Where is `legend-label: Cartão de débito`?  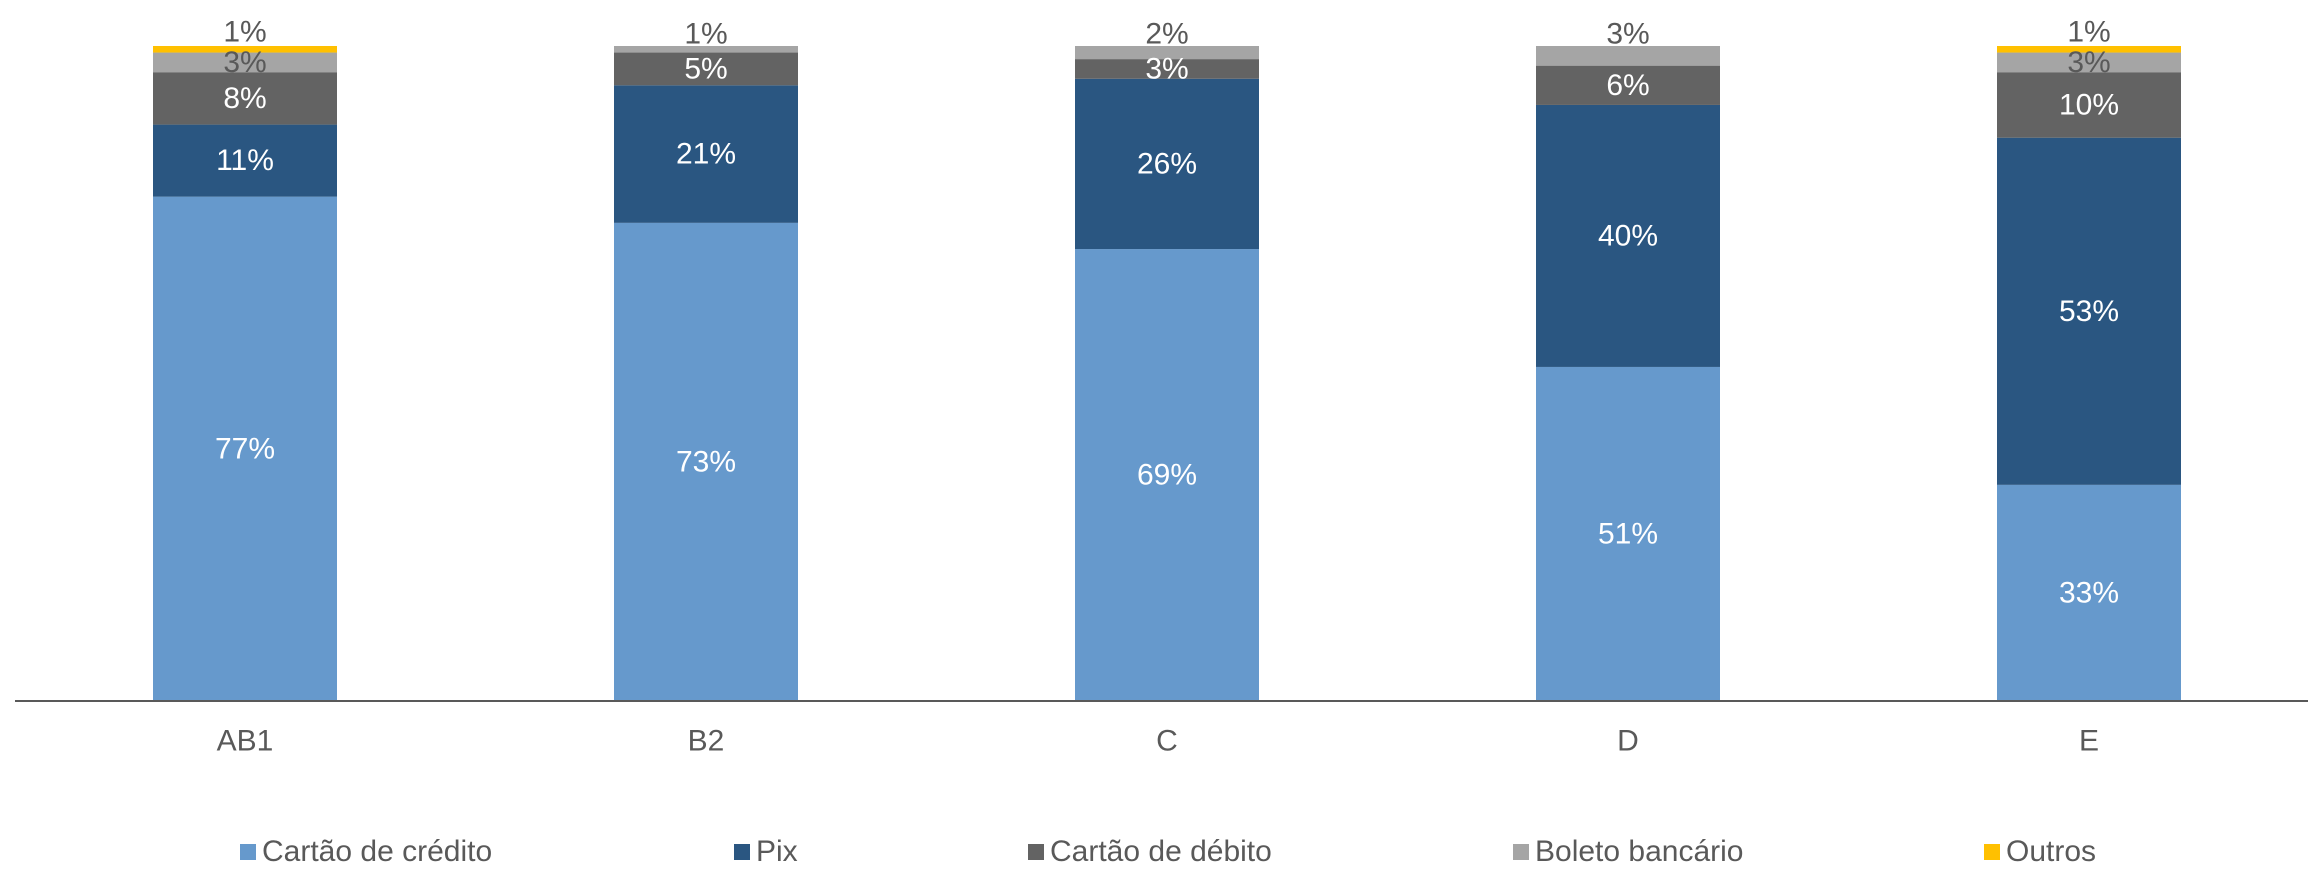
legend-label: Cartão de débito is located at coordinates (1161, 851).